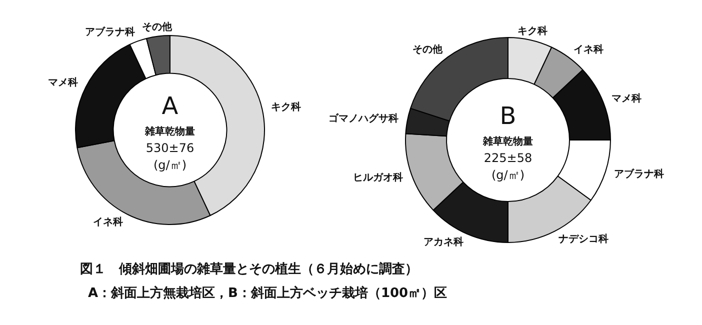 The image size is (702, 325). What do you see at coordinates (249, 269) in the screenshot?
I see `caption: 図１ 傾斜畑圃場の雑草量とその植生（６月始めに調査）` at bounding box center [249, 269].